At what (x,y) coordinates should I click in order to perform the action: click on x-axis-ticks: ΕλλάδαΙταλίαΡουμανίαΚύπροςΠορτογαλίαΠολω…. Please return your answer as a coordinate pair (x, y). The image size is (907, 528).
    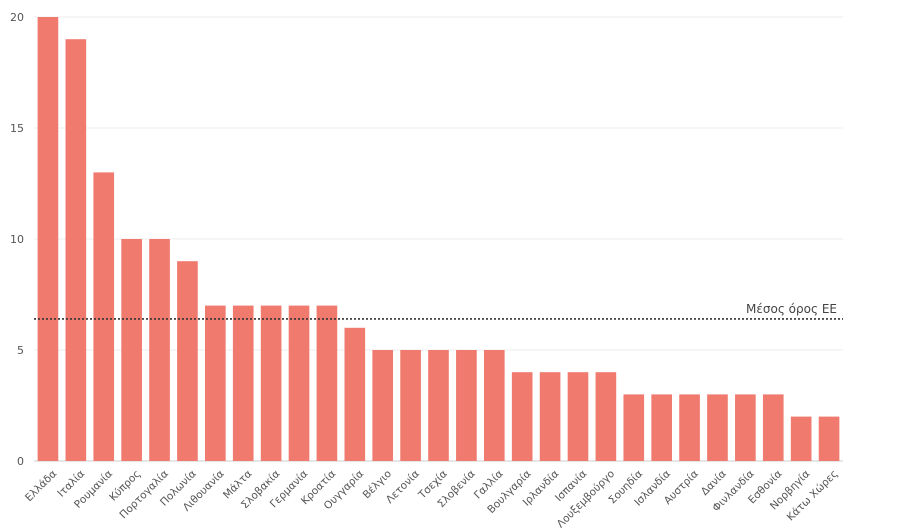
    Looking at the image, I should click on (431, 498).